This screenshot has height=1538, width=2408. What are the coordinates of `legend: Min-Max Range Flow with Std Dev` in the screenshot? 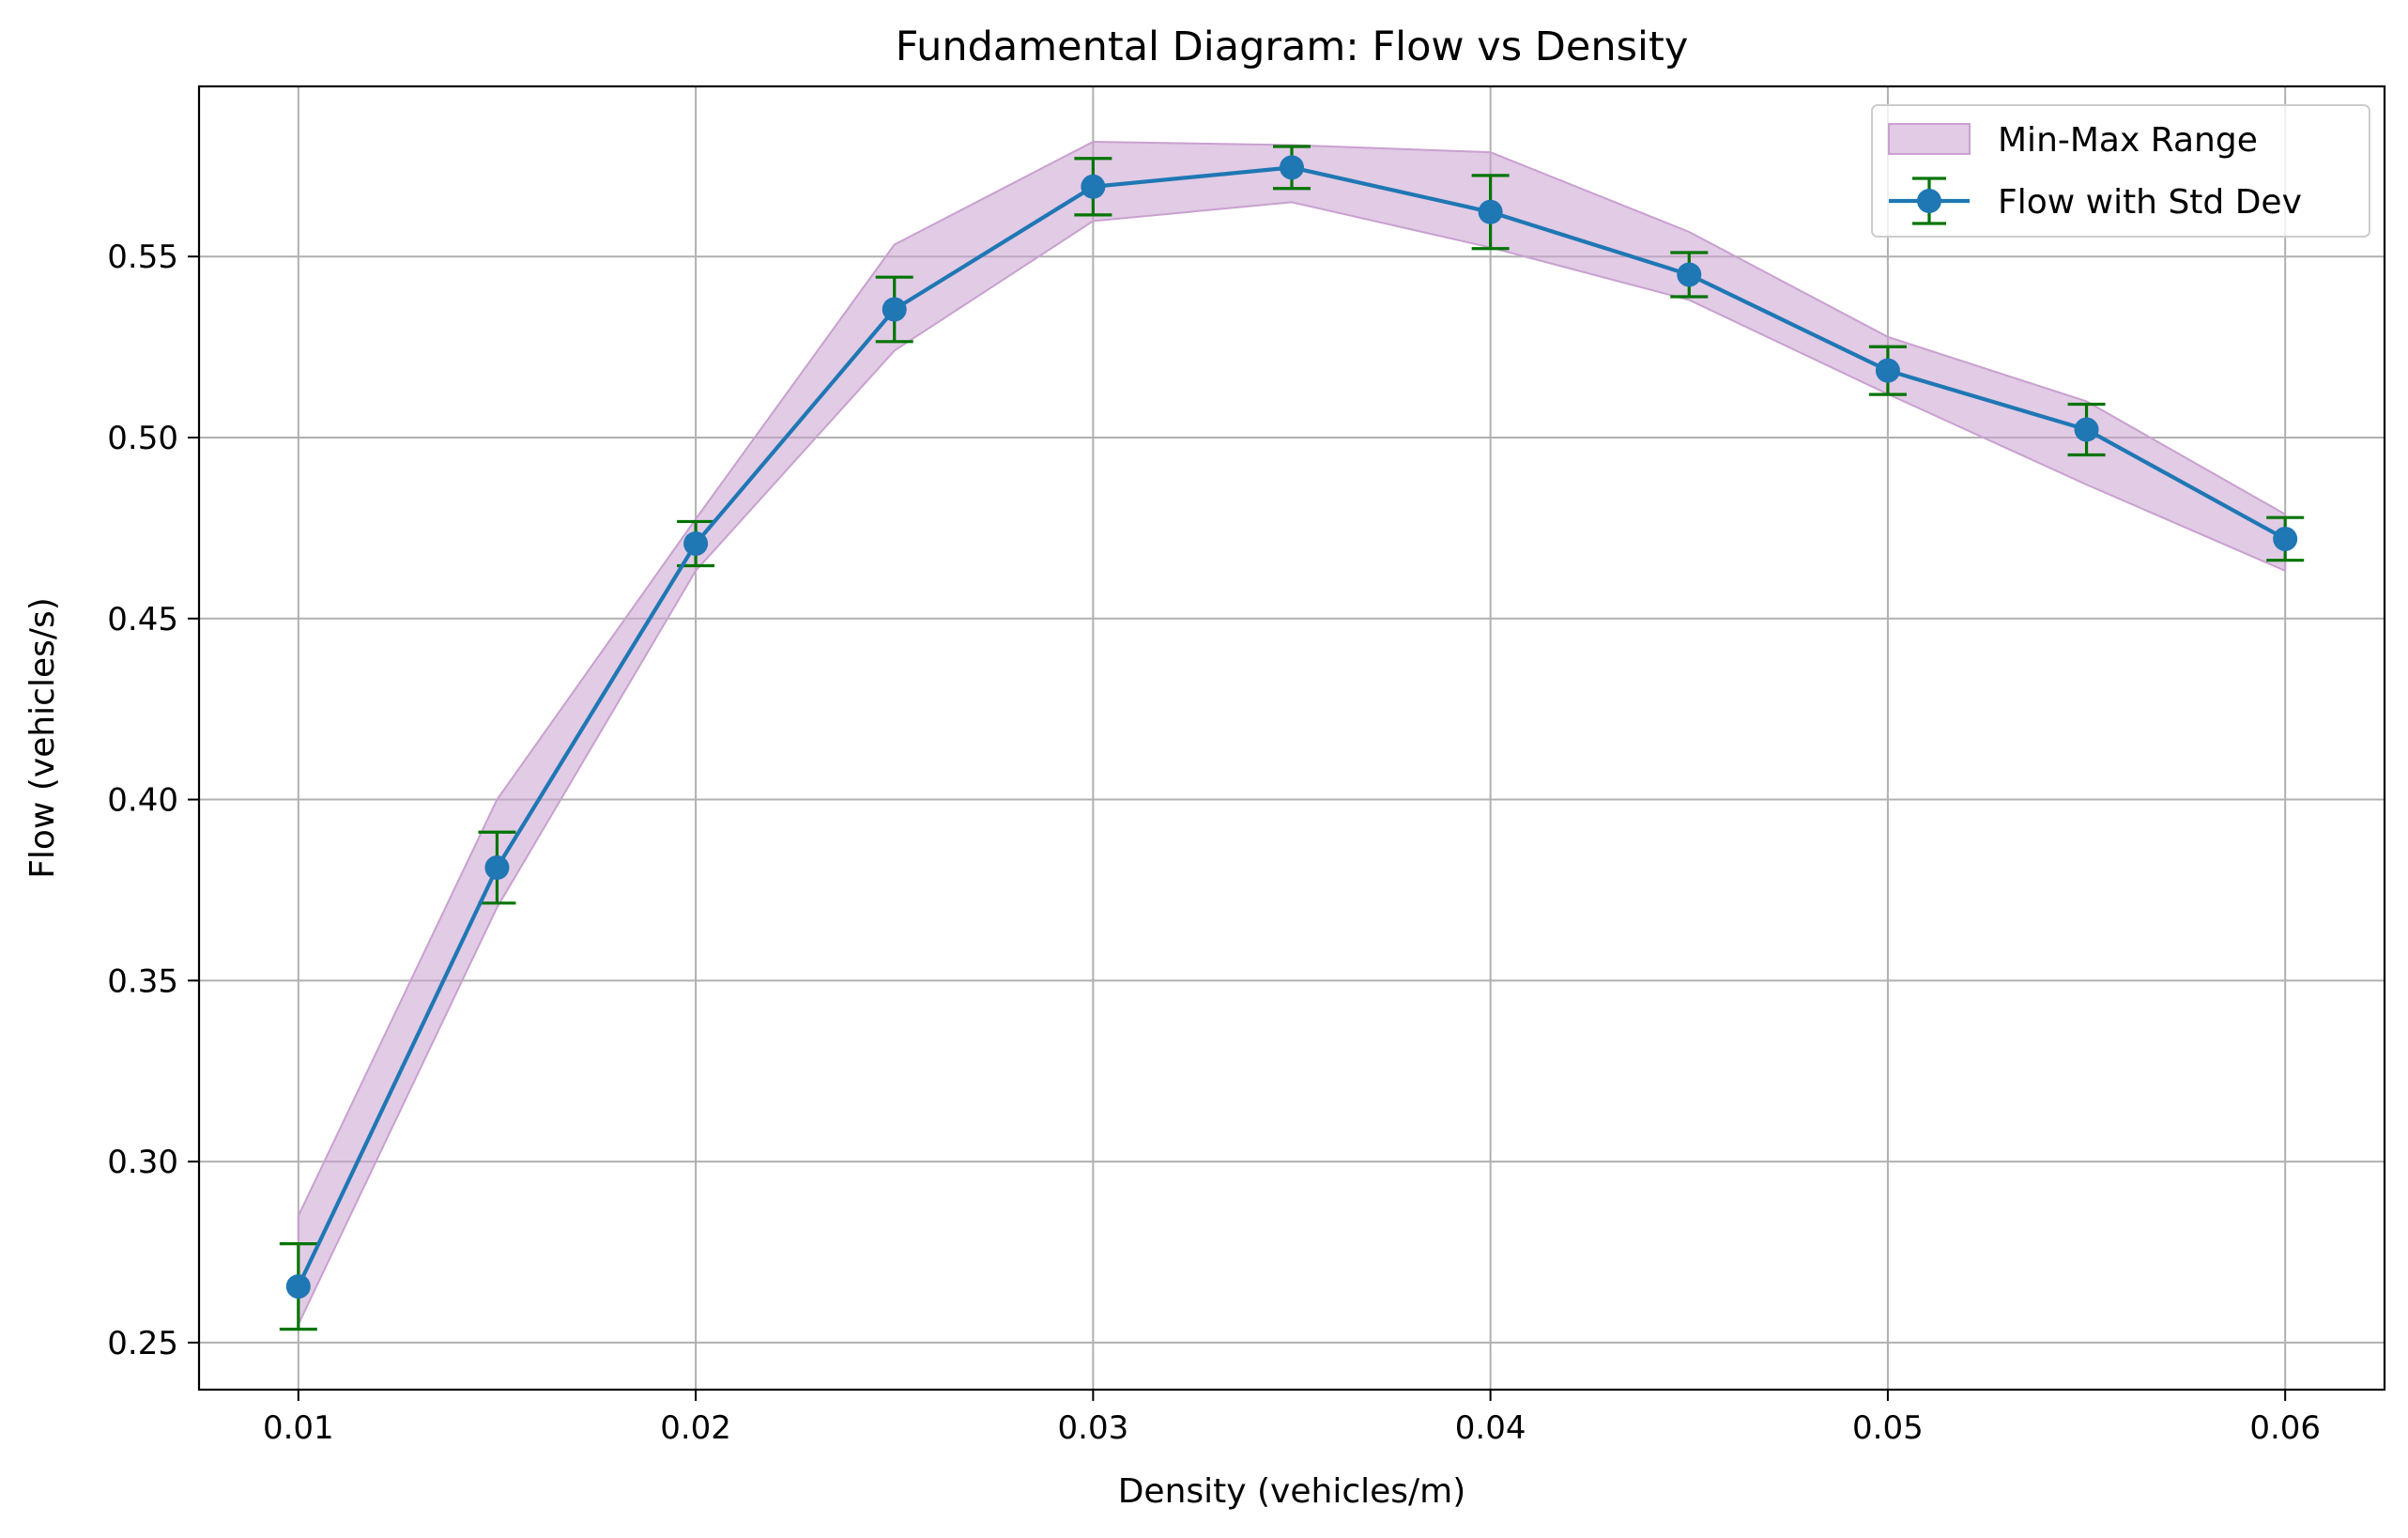 It's located at (2120, 171).